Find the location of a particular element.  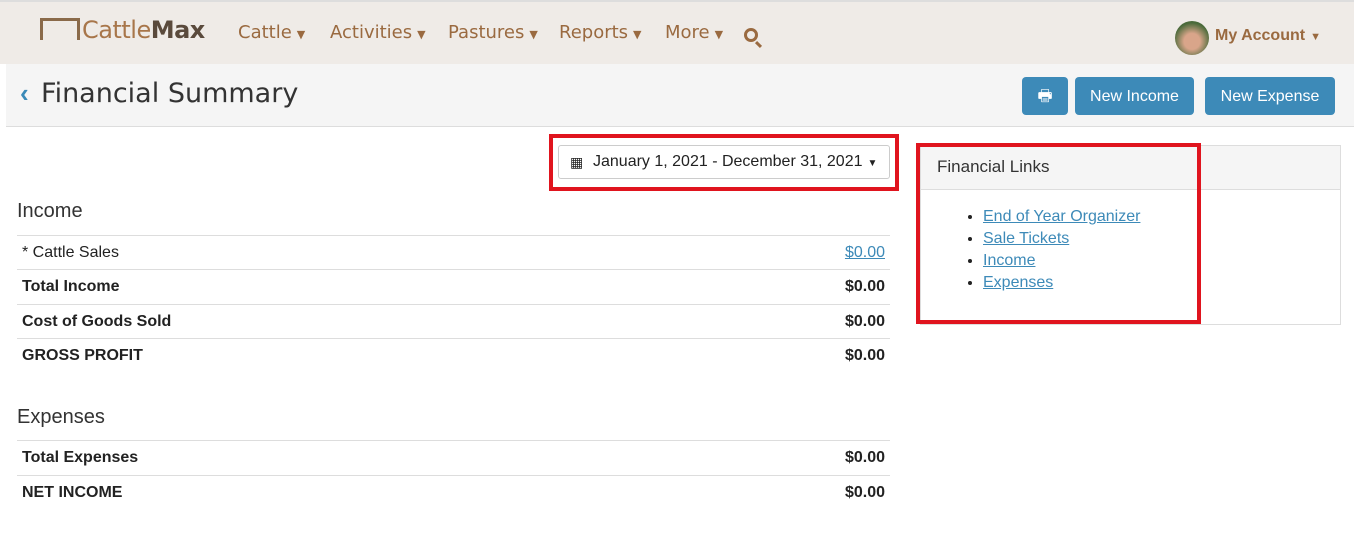

table-row: Cost of Goods Sold $0.00 is located at coordinates (453, 321).